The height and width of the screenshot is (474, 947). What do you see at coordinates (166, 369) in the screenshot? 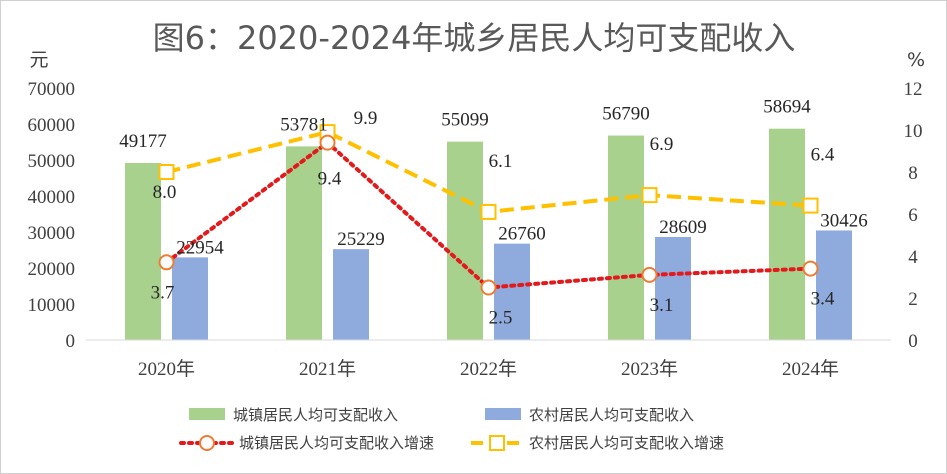
I see `category-label: 2020年` at bounding box center [166, 369].